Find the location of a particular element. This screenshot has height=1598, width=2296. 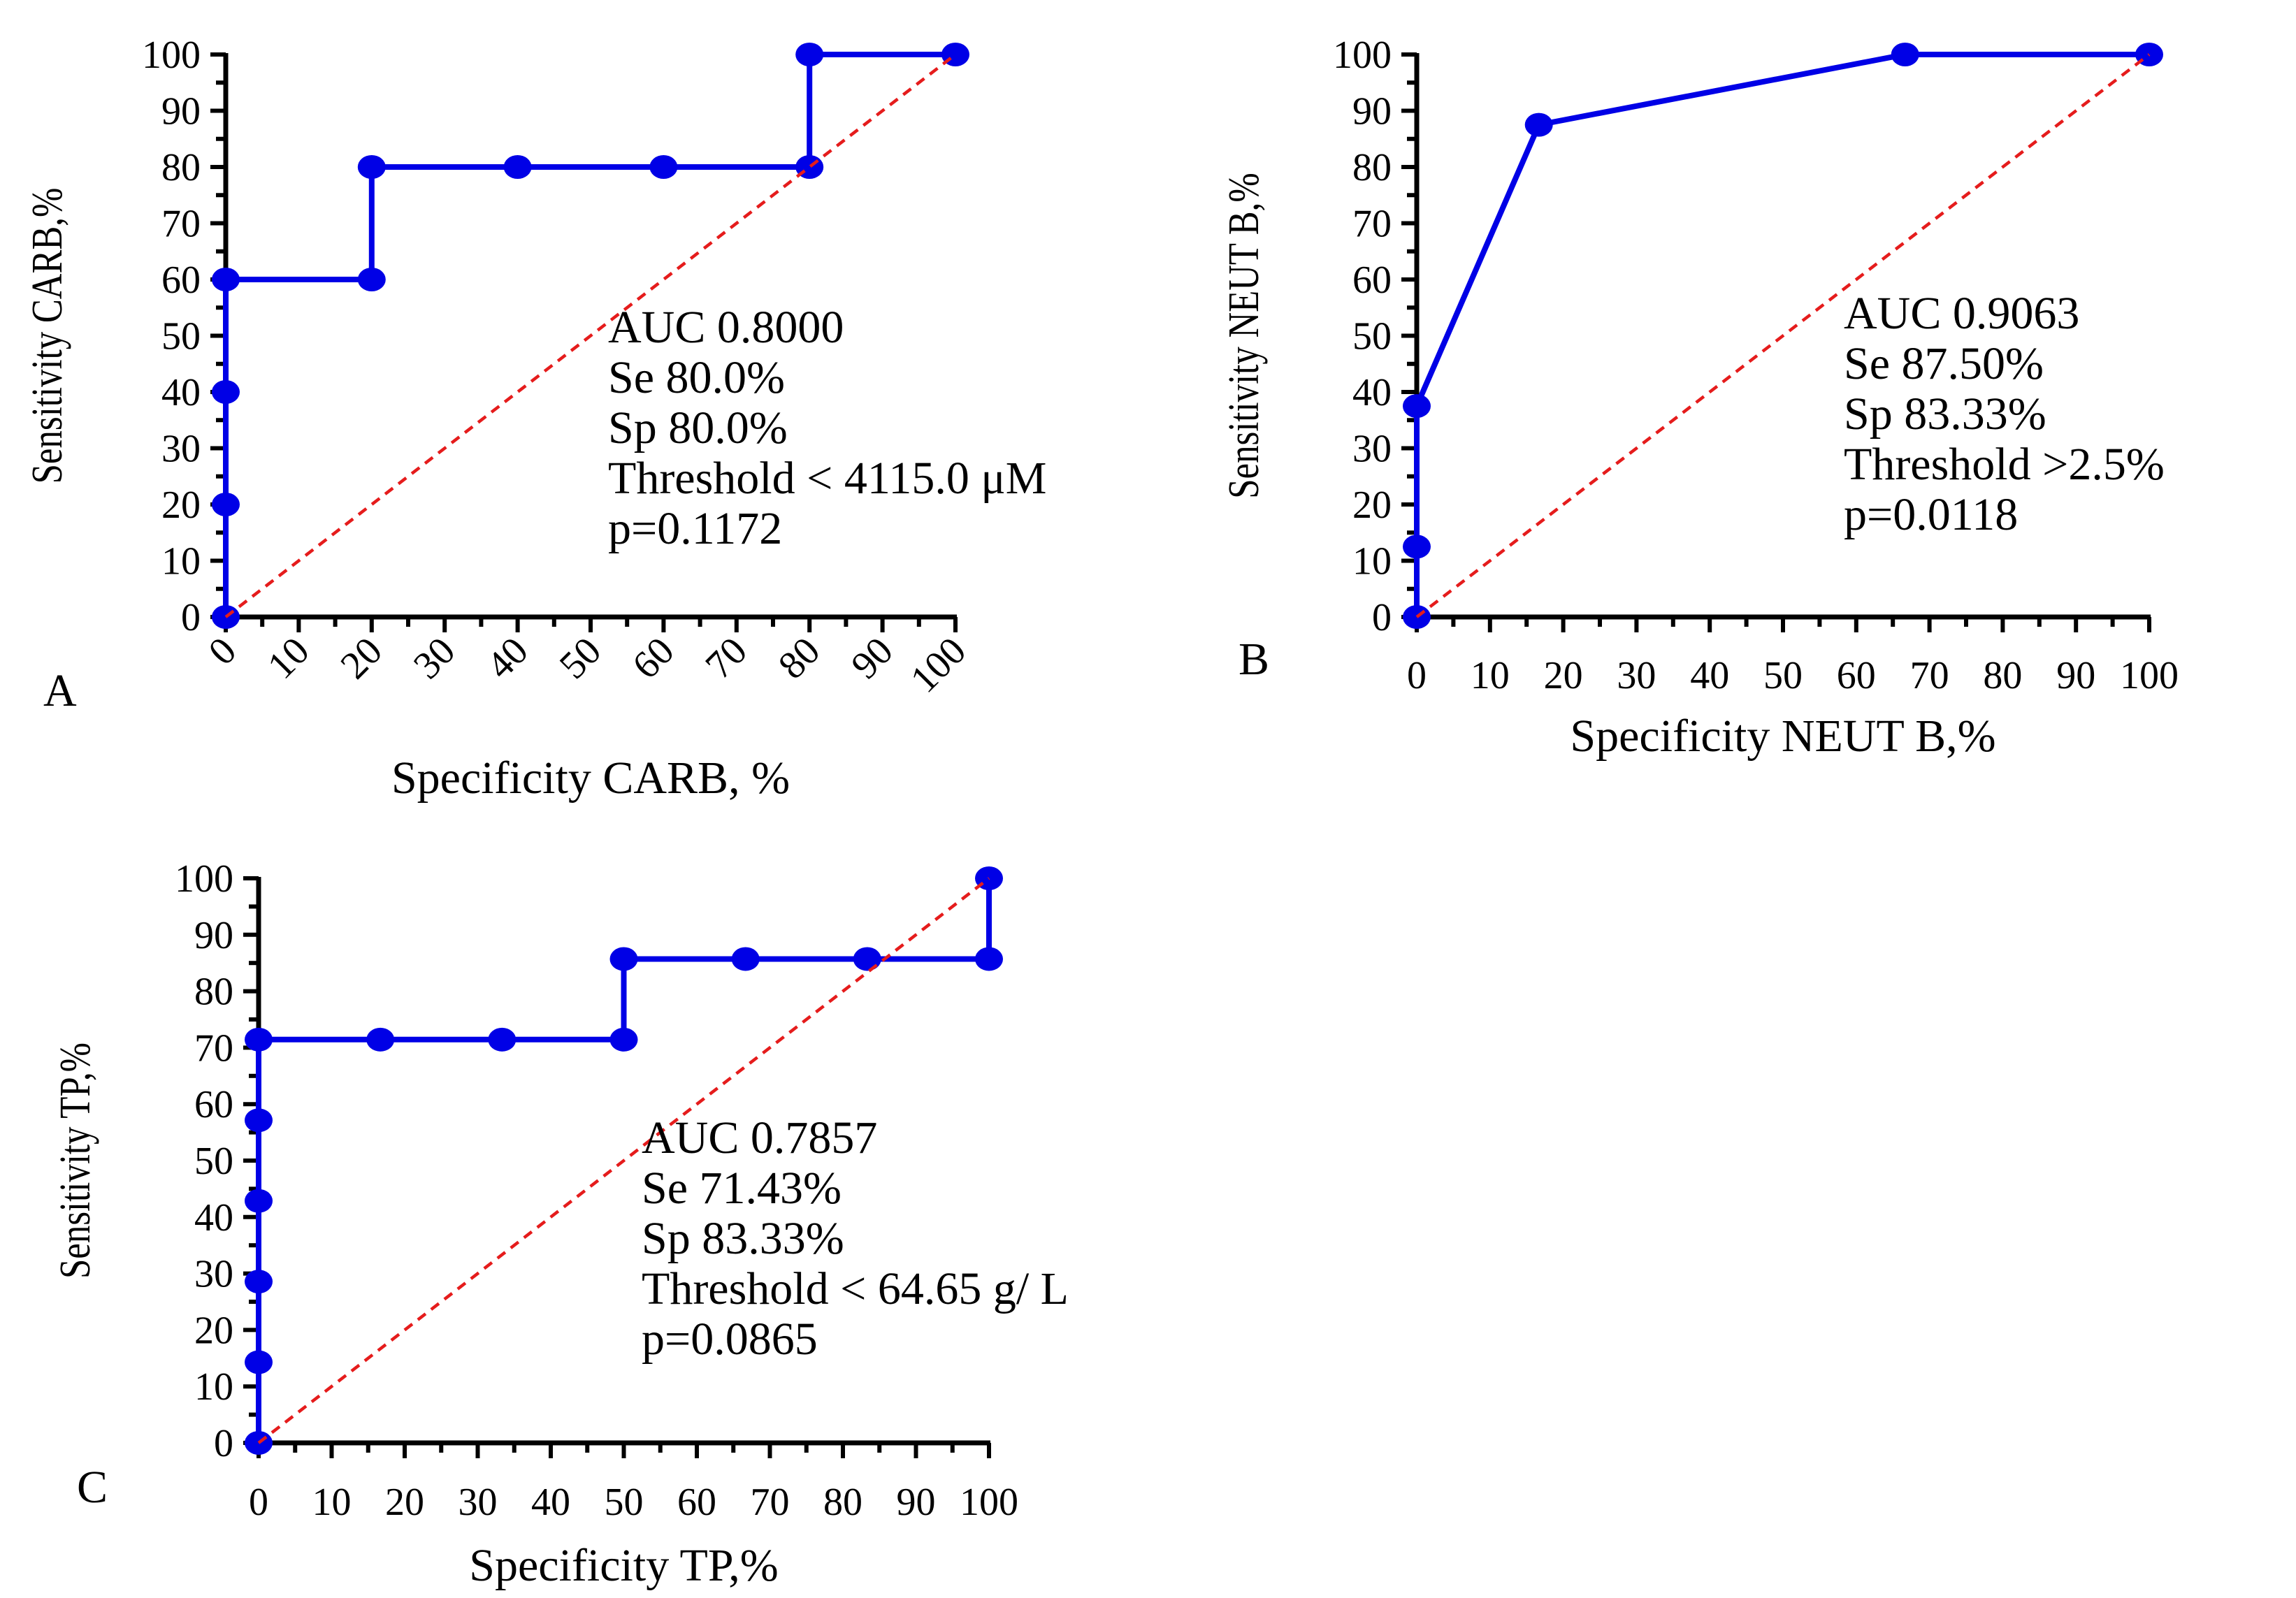

panel-label: A is located at coordinates (60, 690).